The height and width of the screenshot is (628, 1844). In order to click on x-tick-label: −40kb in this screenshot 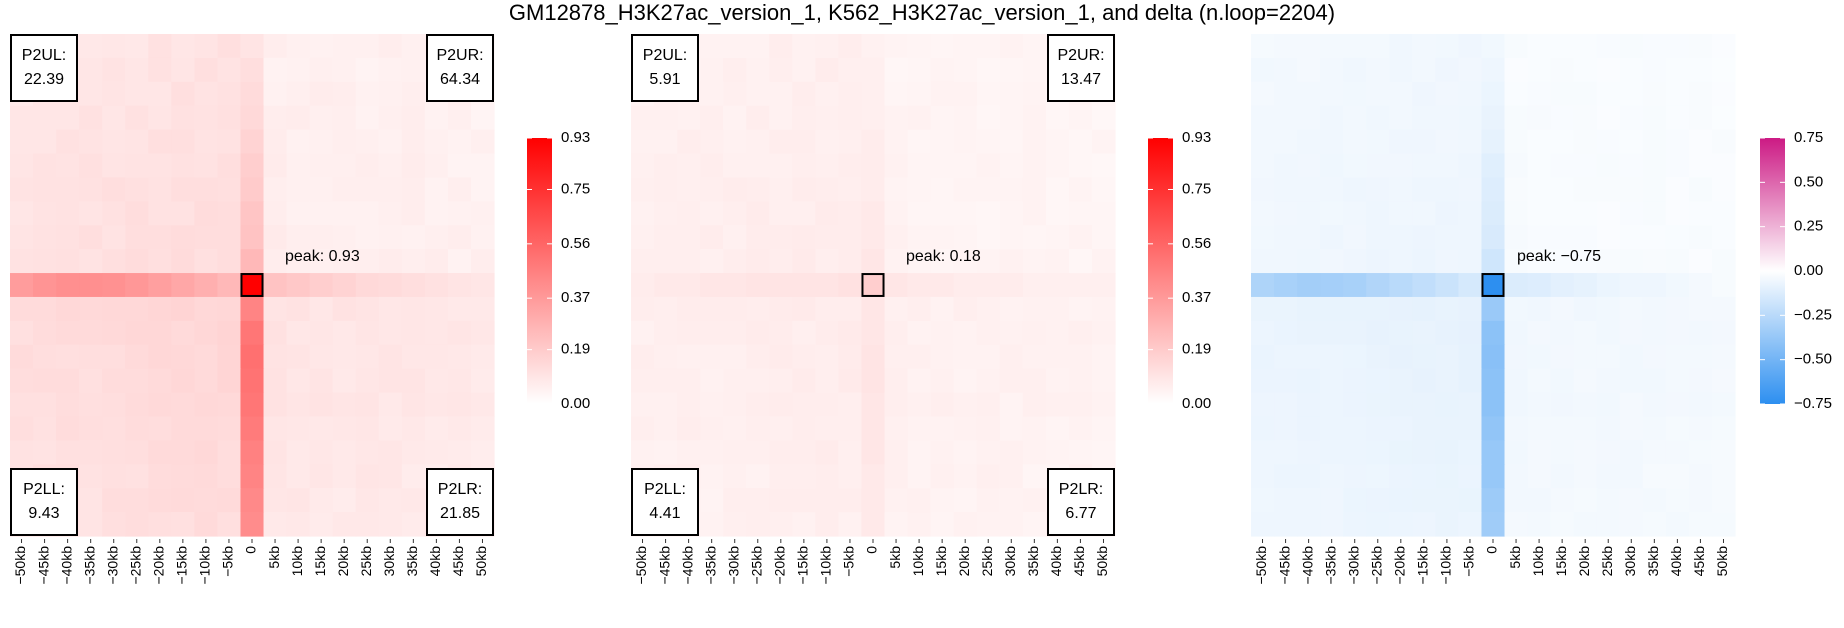, I will do `click(687, 565)`.